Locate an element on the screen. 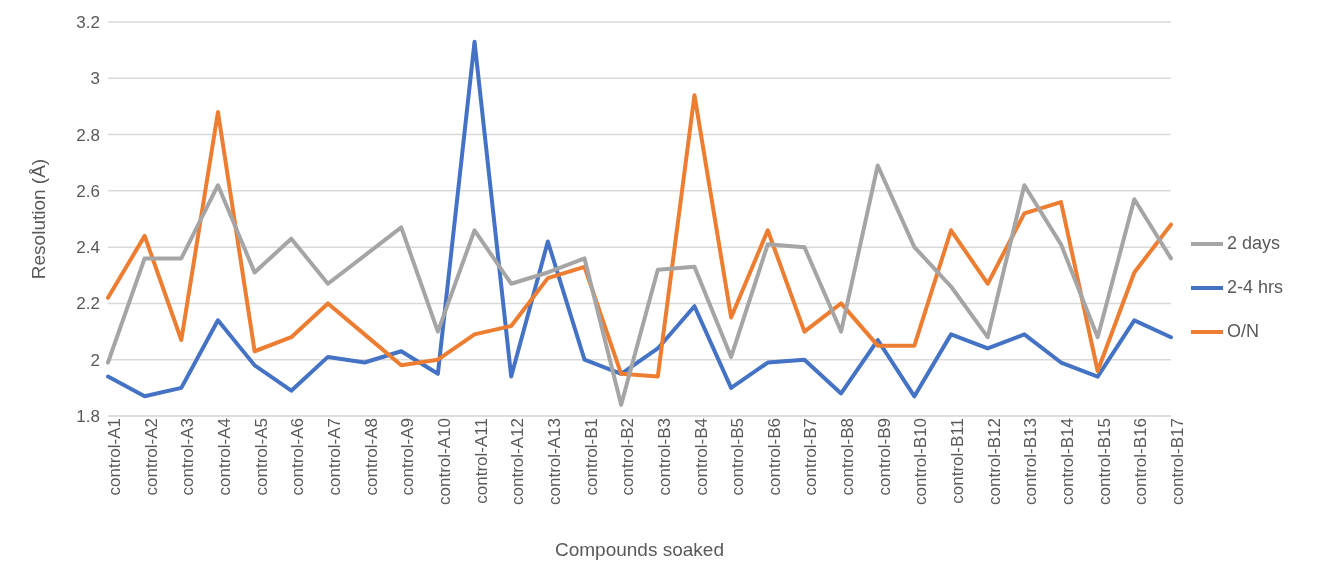 The image size is (1321, 574). legend-label: 2-4 hrs is located at coordinates (1254, 287).